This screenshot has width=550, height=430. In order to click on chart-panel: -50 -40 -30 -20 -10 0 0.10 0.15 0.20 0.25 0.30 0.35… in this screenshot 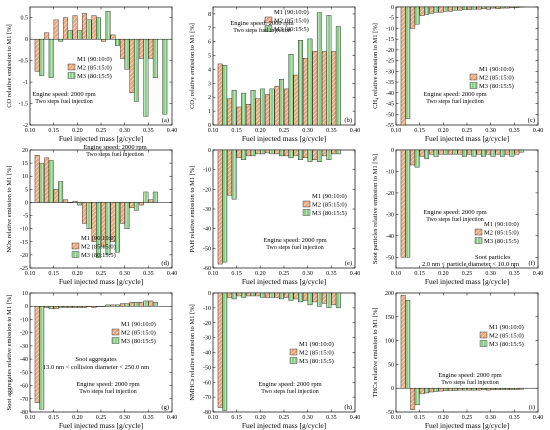, I will do `click(457, 217)`.